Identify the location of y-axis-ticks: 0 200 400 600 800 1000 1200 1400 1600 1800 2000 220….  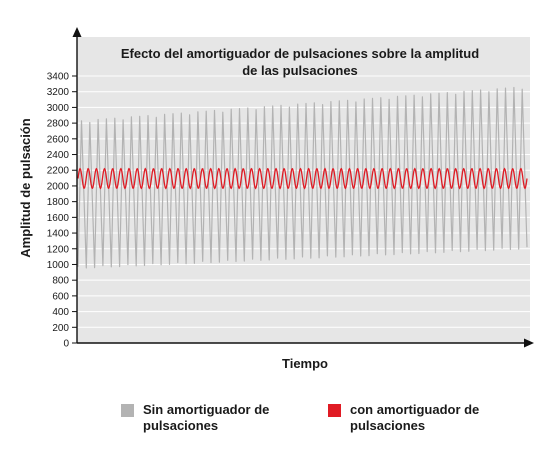
(62, 211).